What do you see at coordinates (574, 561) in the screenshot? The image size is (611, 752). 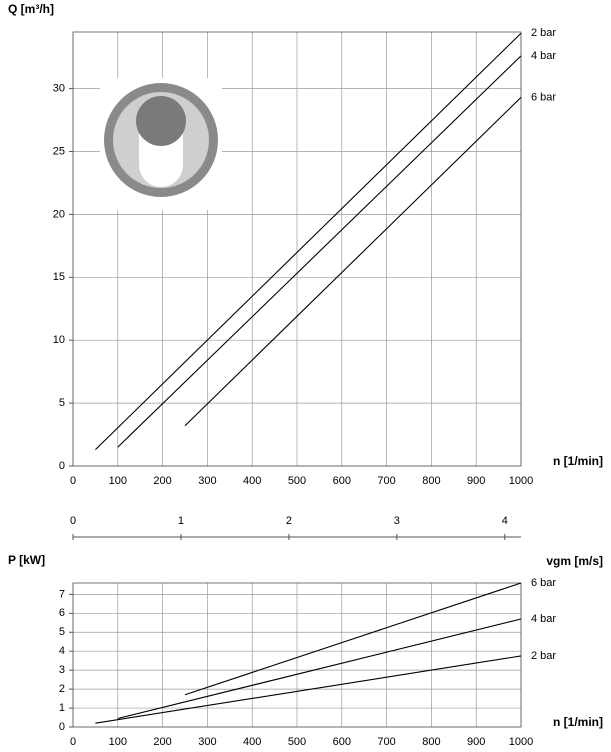 I see `x-axis-label: vgm [m/s]` at bounding box center [574, 561].